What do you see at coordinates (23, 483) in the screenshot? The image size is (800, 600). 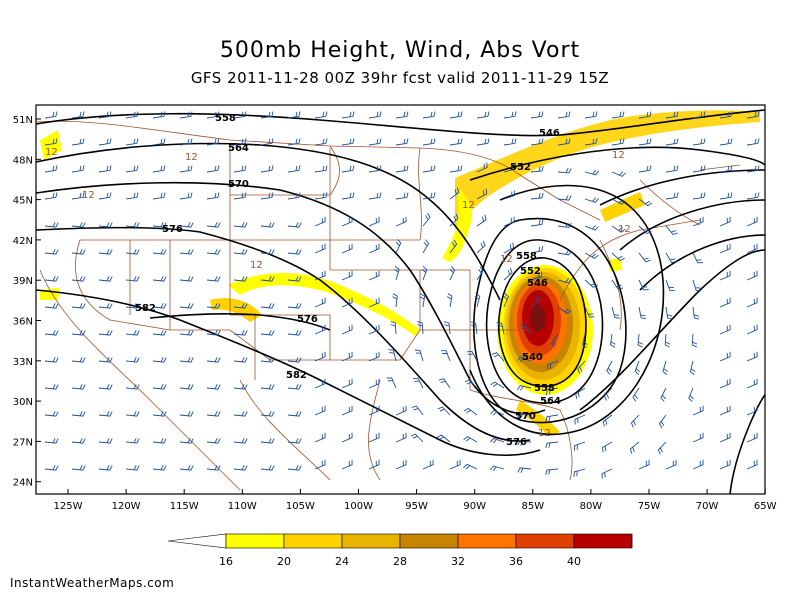 I see `lat-label: 24N` at bounding box center [23, 483].